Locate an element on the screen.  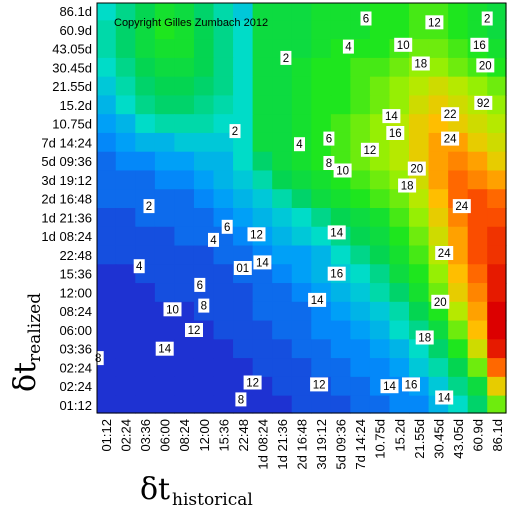
contour-label-text: 12 is located at coordinates (370, 151).